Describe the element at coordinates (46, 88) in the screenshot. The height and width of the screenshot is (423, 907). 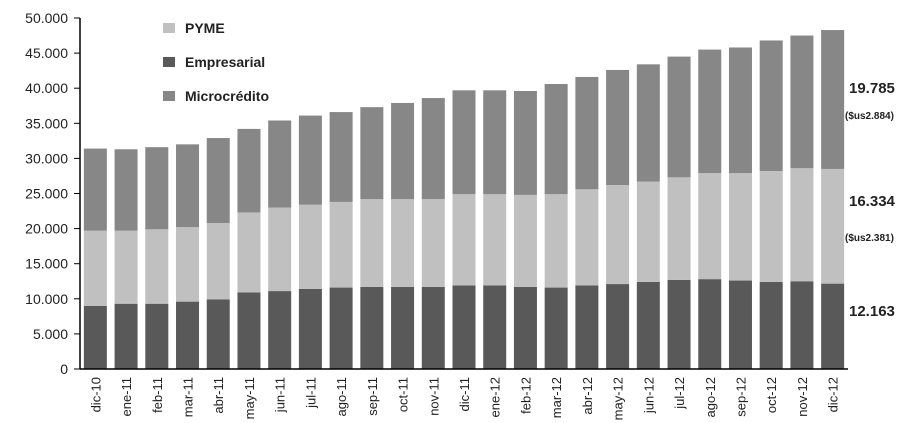
I see `y-tick-label: 40.000` at that location.